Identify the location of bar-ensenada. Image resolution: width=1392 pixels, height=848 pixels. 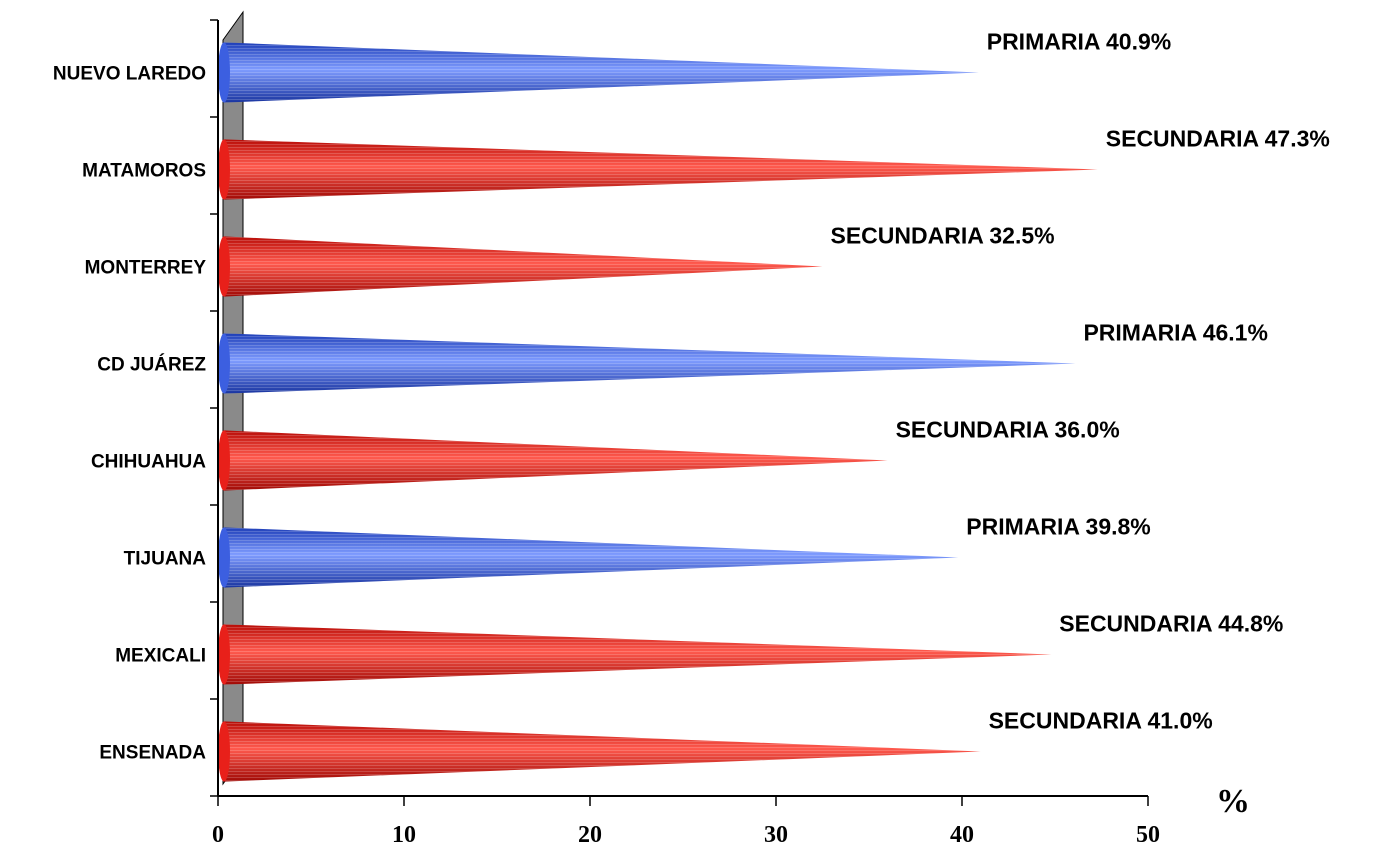
(599, 751).